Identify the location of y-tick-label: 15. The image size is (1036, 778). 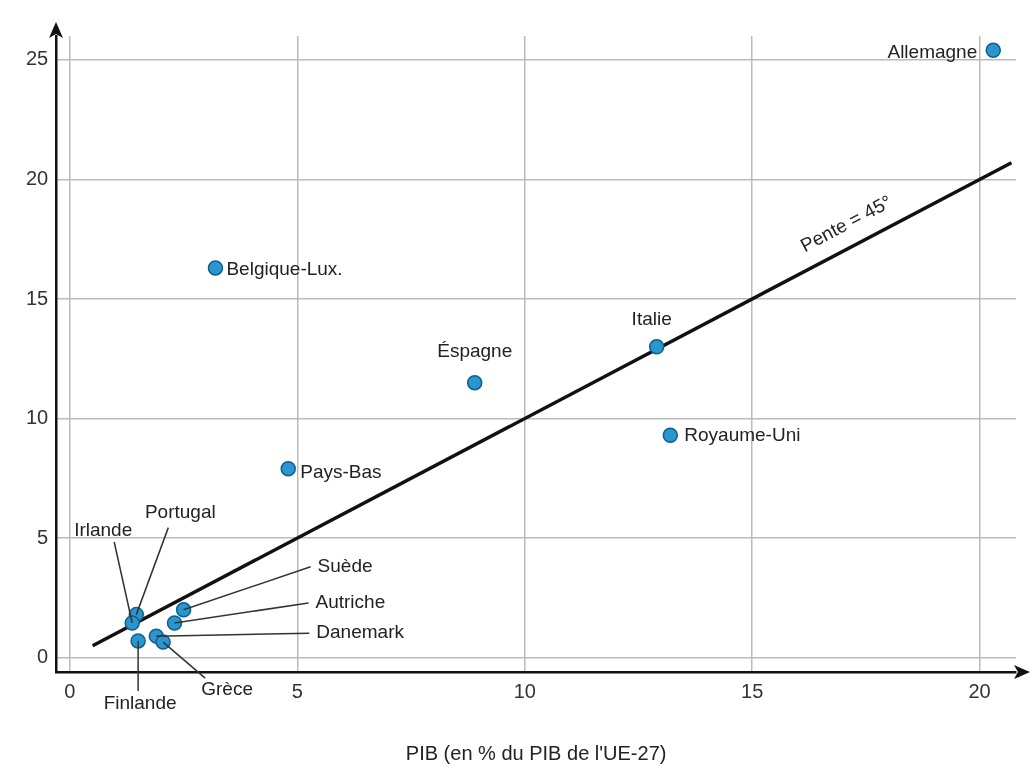
(37, 297).